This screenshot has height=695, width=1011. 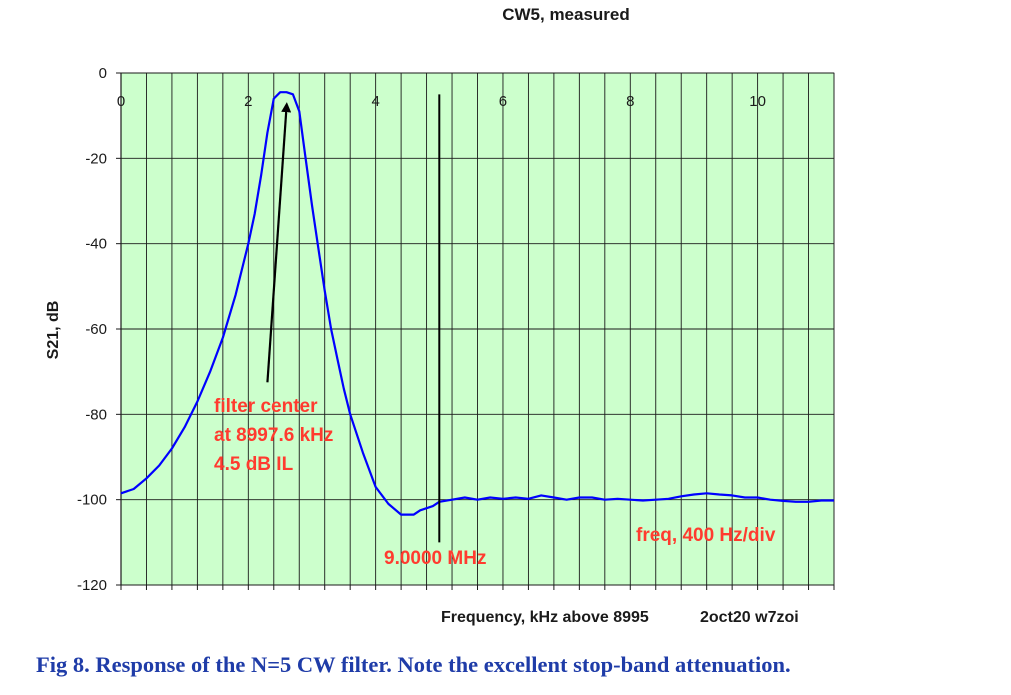 What do you see at coordinates (53, 330) in the screenshot?
I see `y-axis-label: S21, dB` at bounding box center [53, 330].